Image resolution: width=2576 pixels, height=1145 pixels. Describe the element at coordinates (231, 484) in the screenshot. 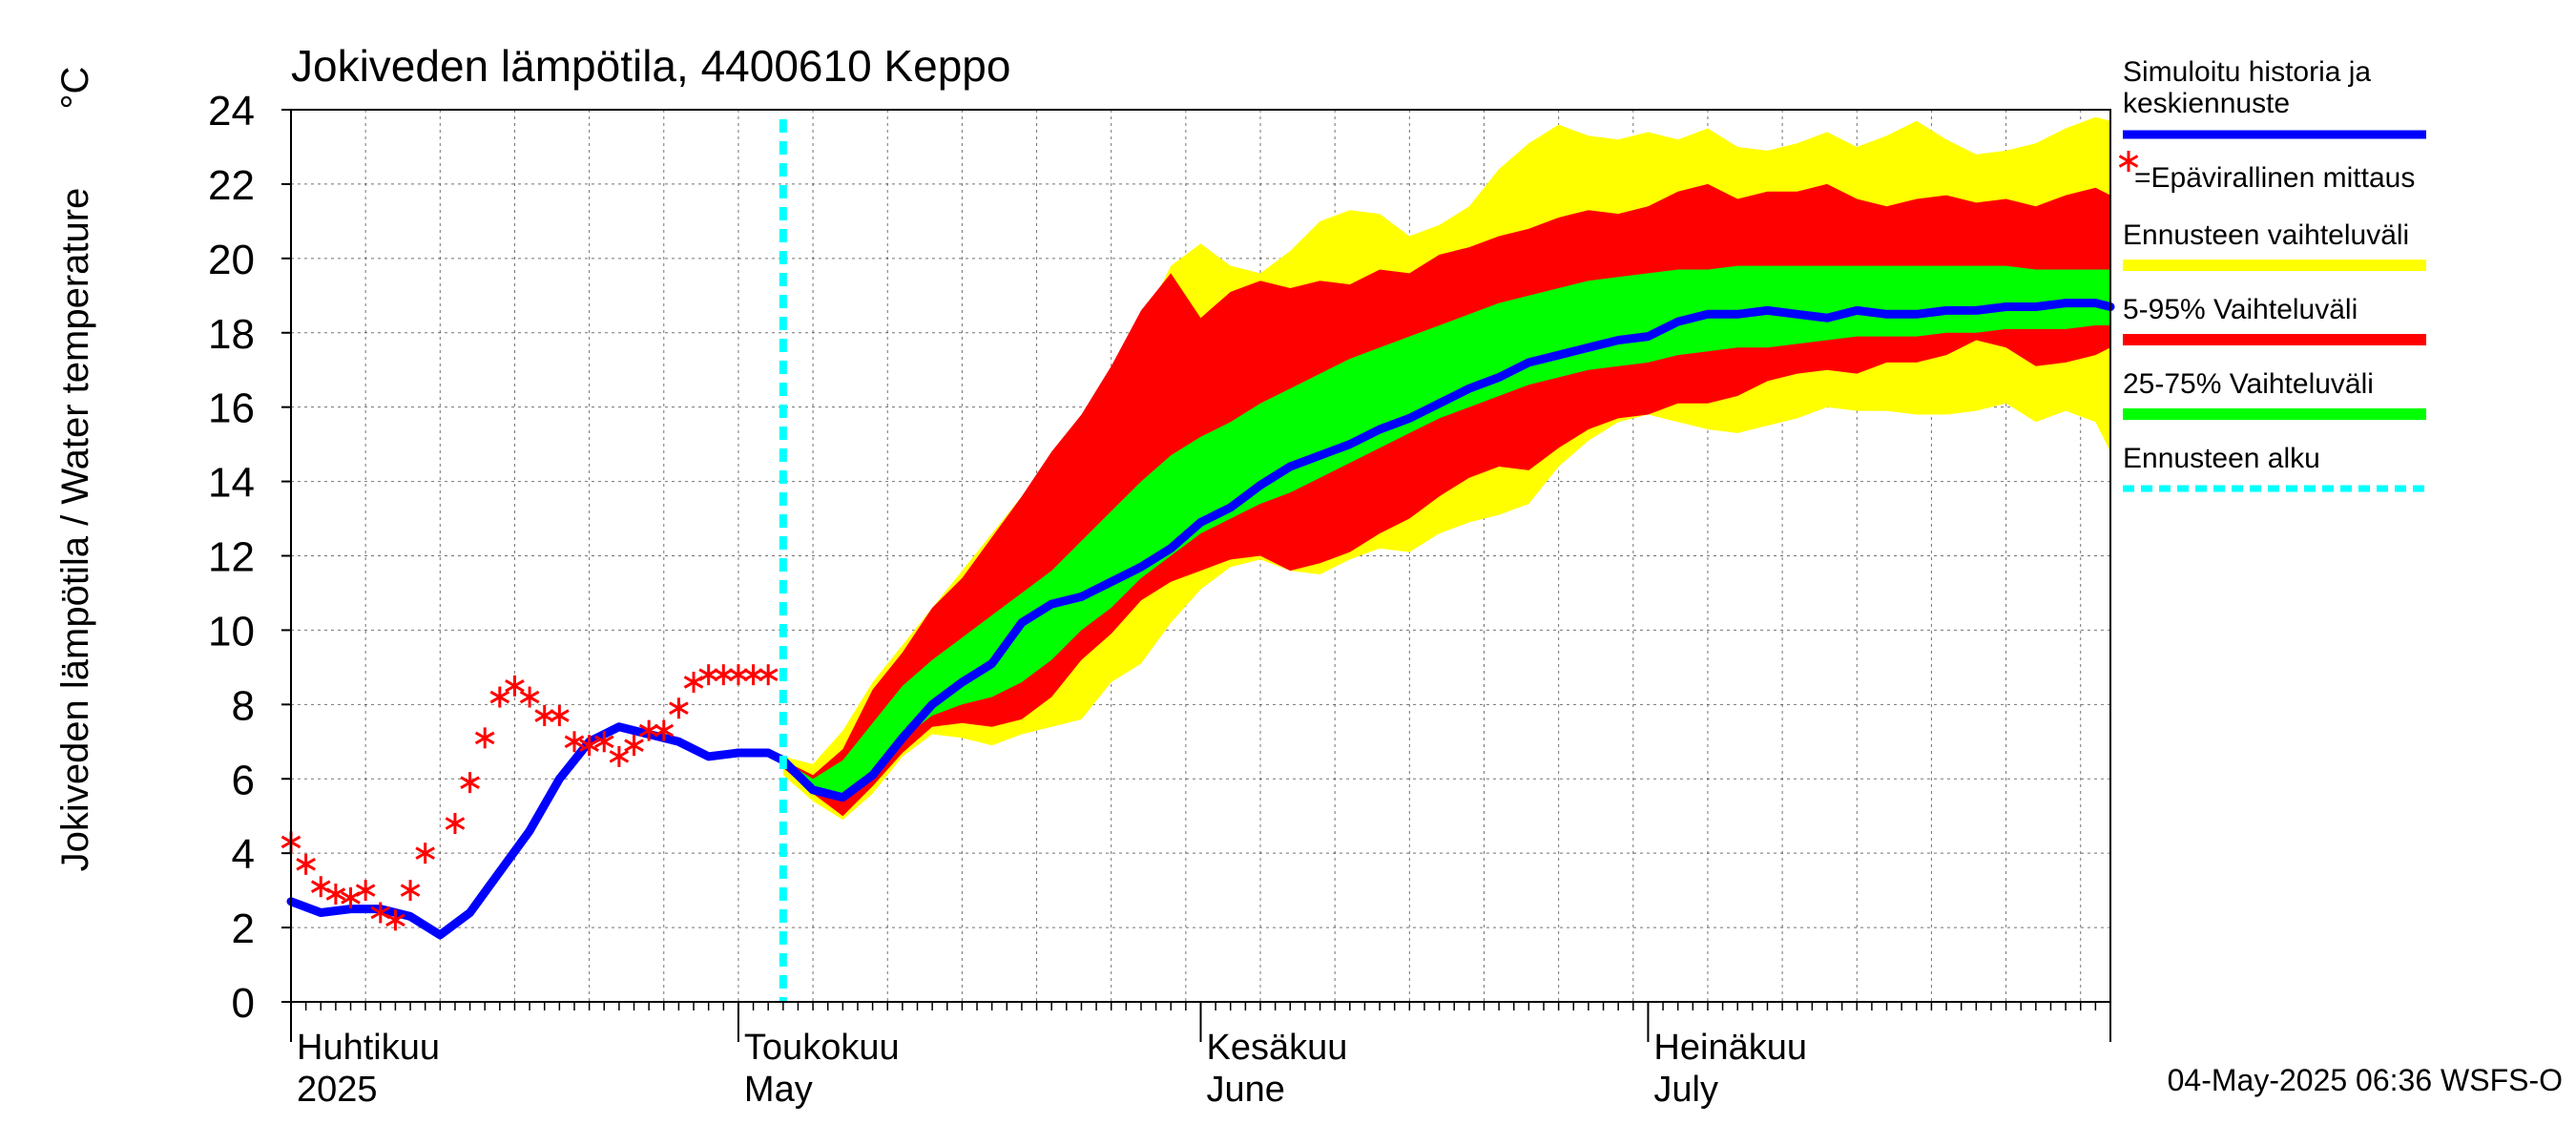

I see `y-tick-label: 14` at that location.